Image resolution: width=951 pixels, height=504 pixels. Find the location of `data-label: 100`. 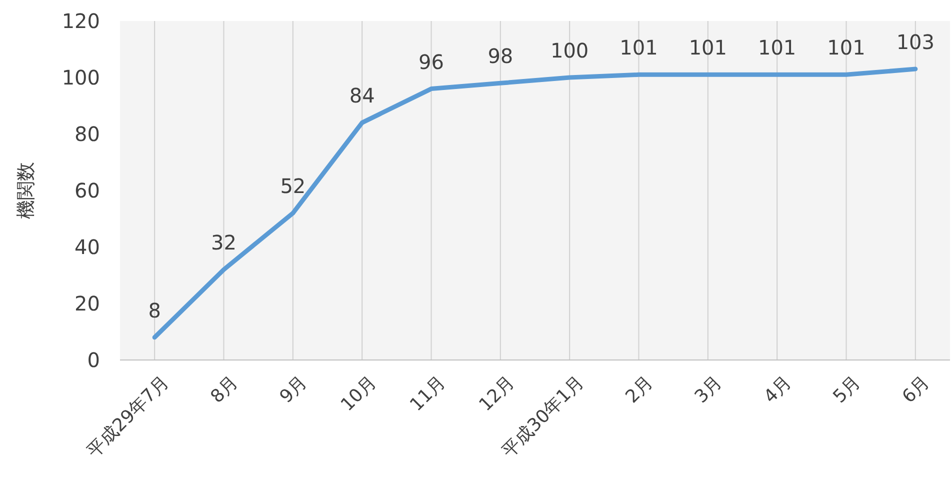

data-label: 100 is located at coordinates (569, 50).